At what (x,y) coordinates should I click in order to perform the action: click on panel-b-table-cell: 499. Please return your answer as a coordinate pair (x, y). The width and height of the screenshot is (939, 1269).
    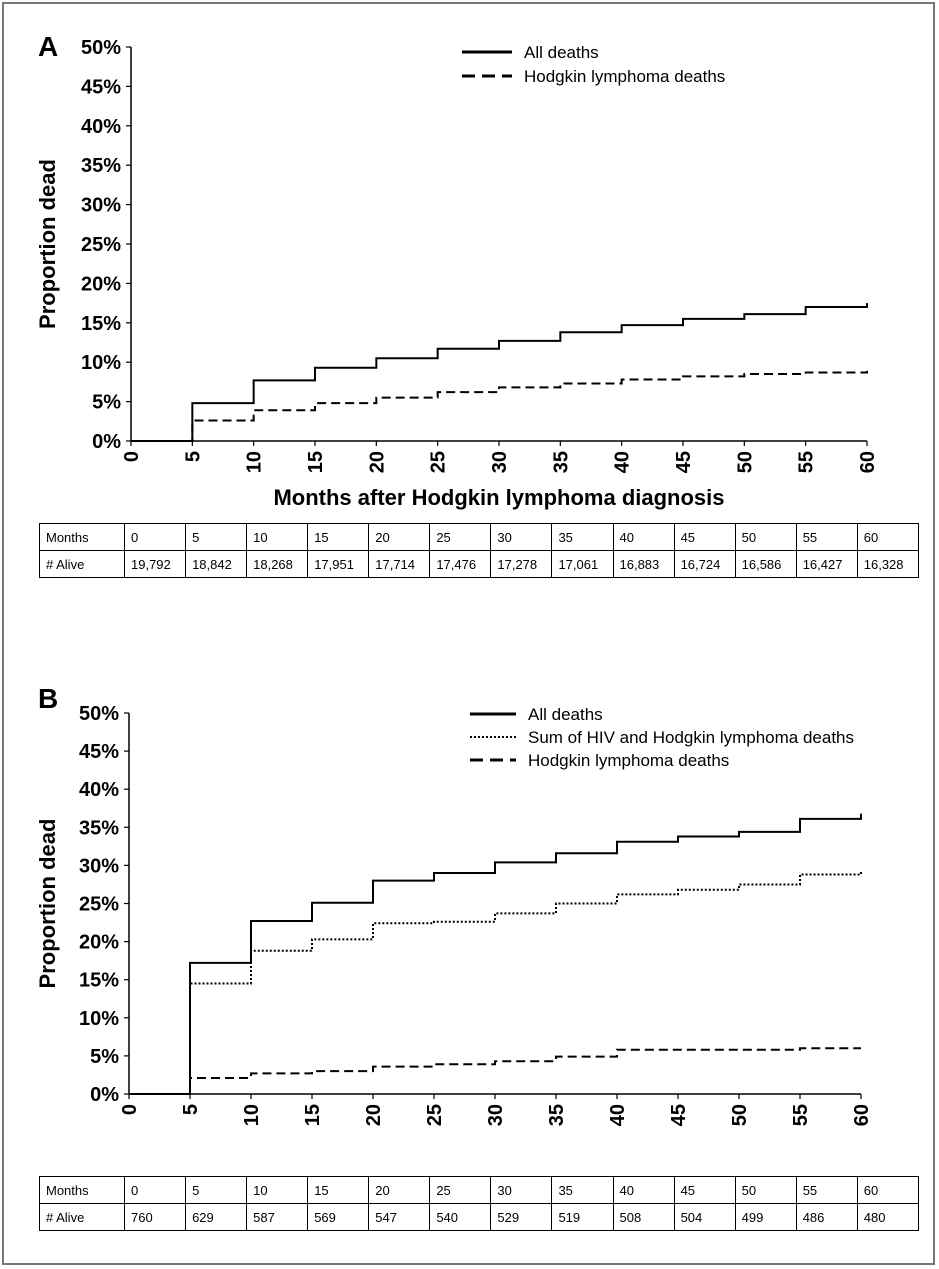
    Looking at the image, I should click on (765, 1217).